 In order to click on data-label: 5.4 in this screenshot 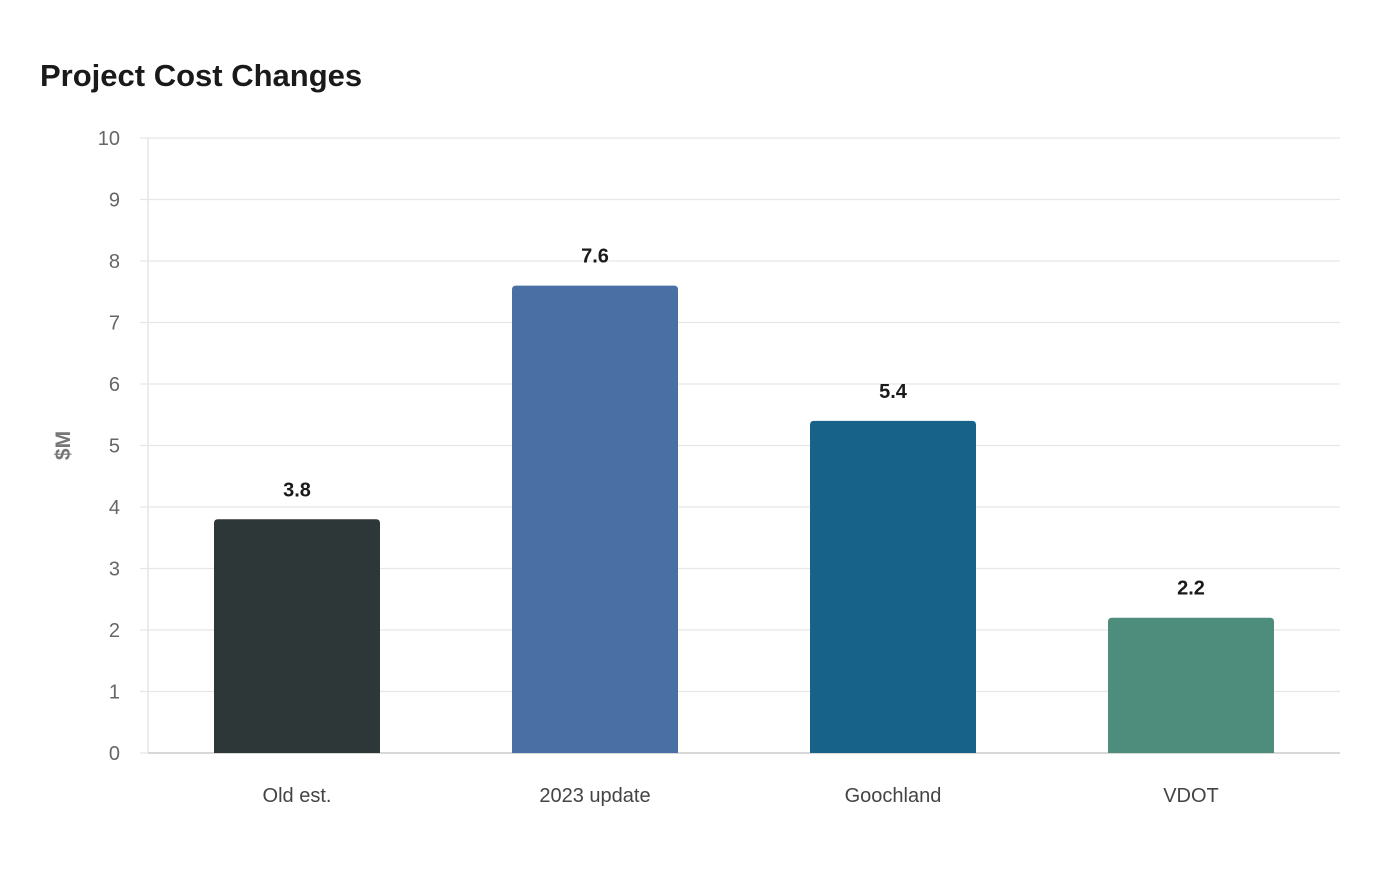, I will do `click(893, 392)`.